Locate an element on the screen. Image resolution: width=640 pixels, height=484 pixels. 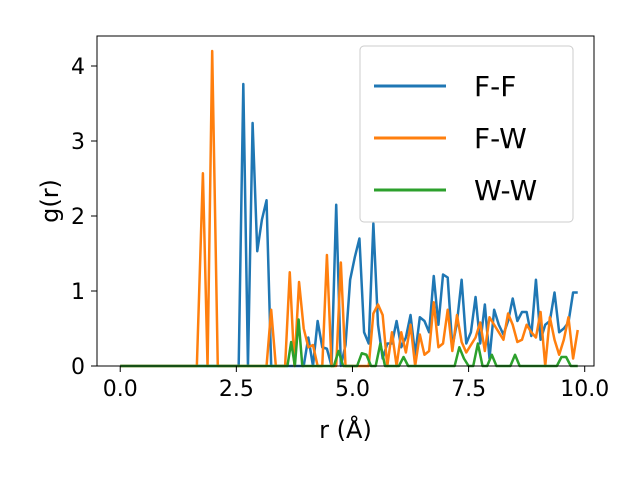
x-tick-label: 7.5 is located at coordinates (468, 389).